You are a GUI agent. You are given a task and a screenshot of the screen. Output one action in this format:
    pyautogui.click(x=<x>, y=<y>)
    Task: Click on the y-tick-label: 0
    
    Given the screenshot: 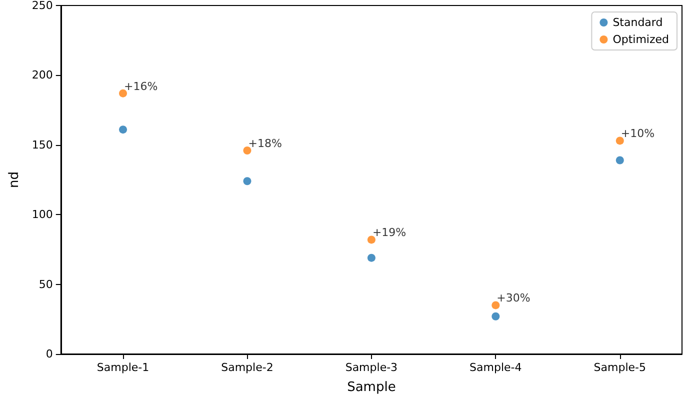 What is the action you would take?
    pyautogui.click(x=49, y=354)
    